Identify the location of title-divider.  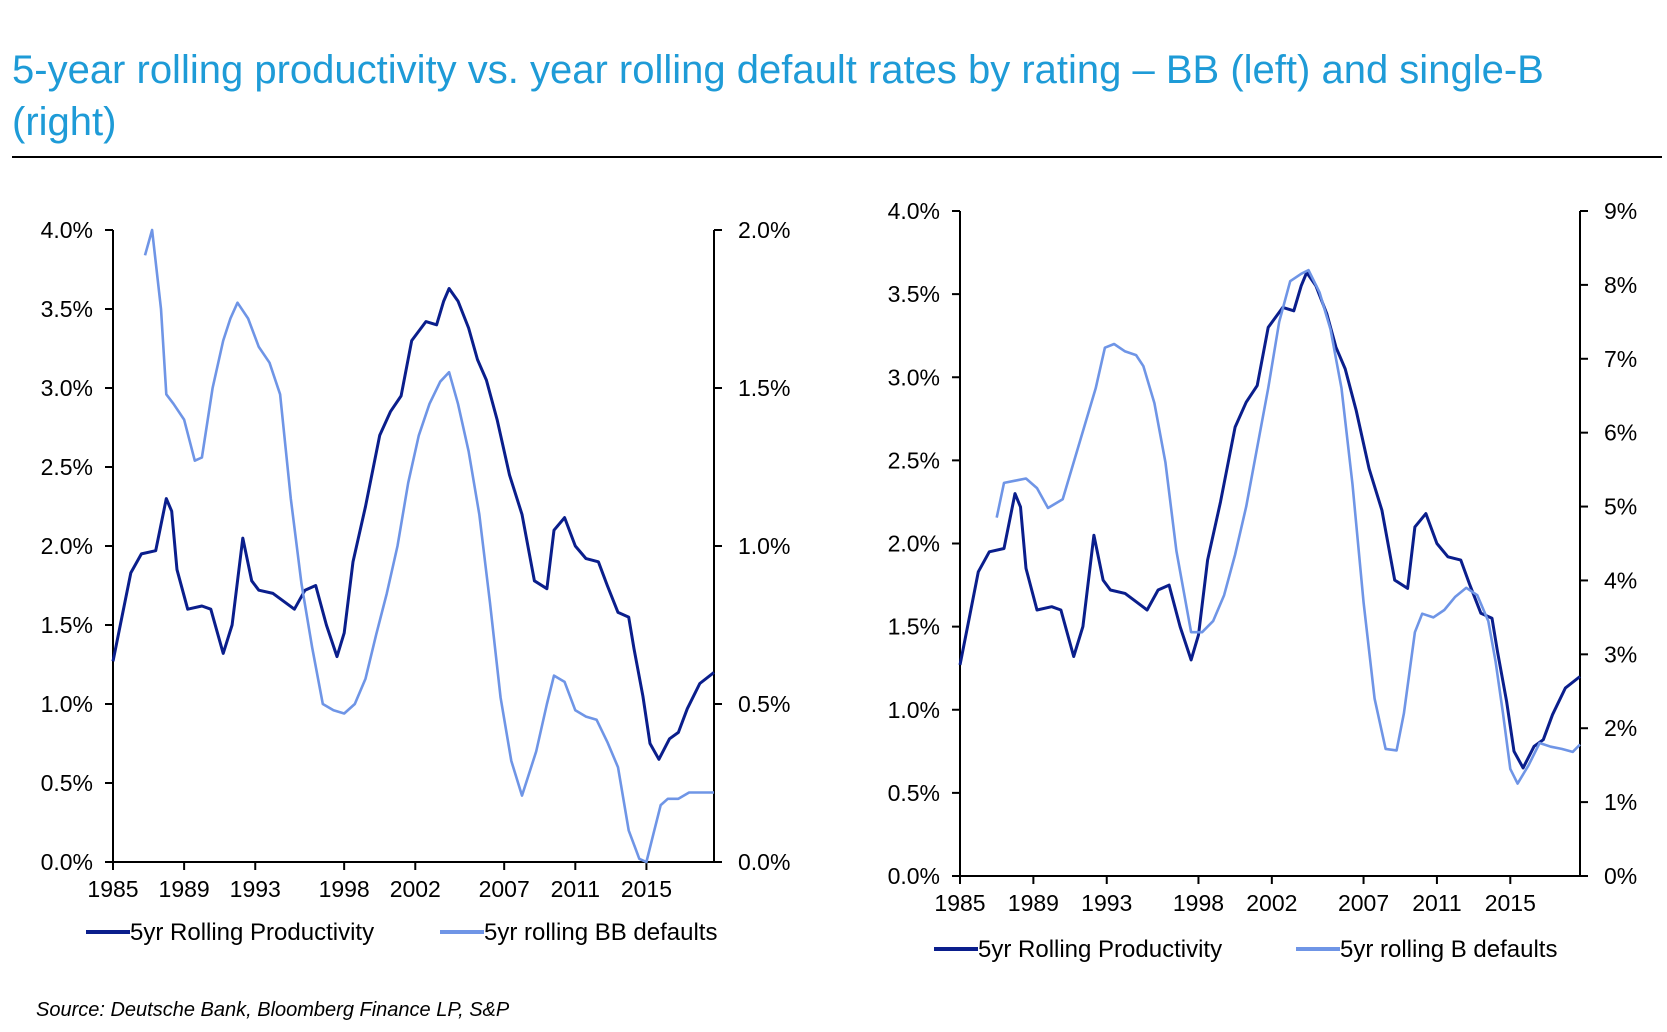
(837, 157).